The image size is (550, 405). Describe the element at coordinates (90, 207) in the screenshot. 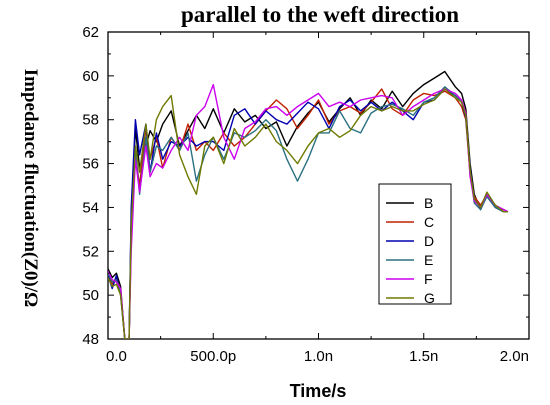

I see `y-tick-label: 54` at that location.